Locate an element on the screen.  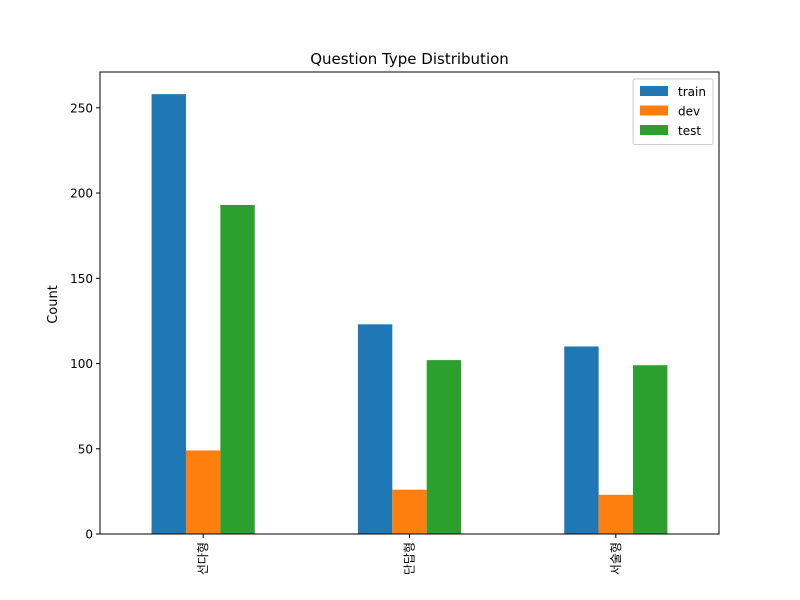
y-axis-label: Count is located at coordinates (53, 304).